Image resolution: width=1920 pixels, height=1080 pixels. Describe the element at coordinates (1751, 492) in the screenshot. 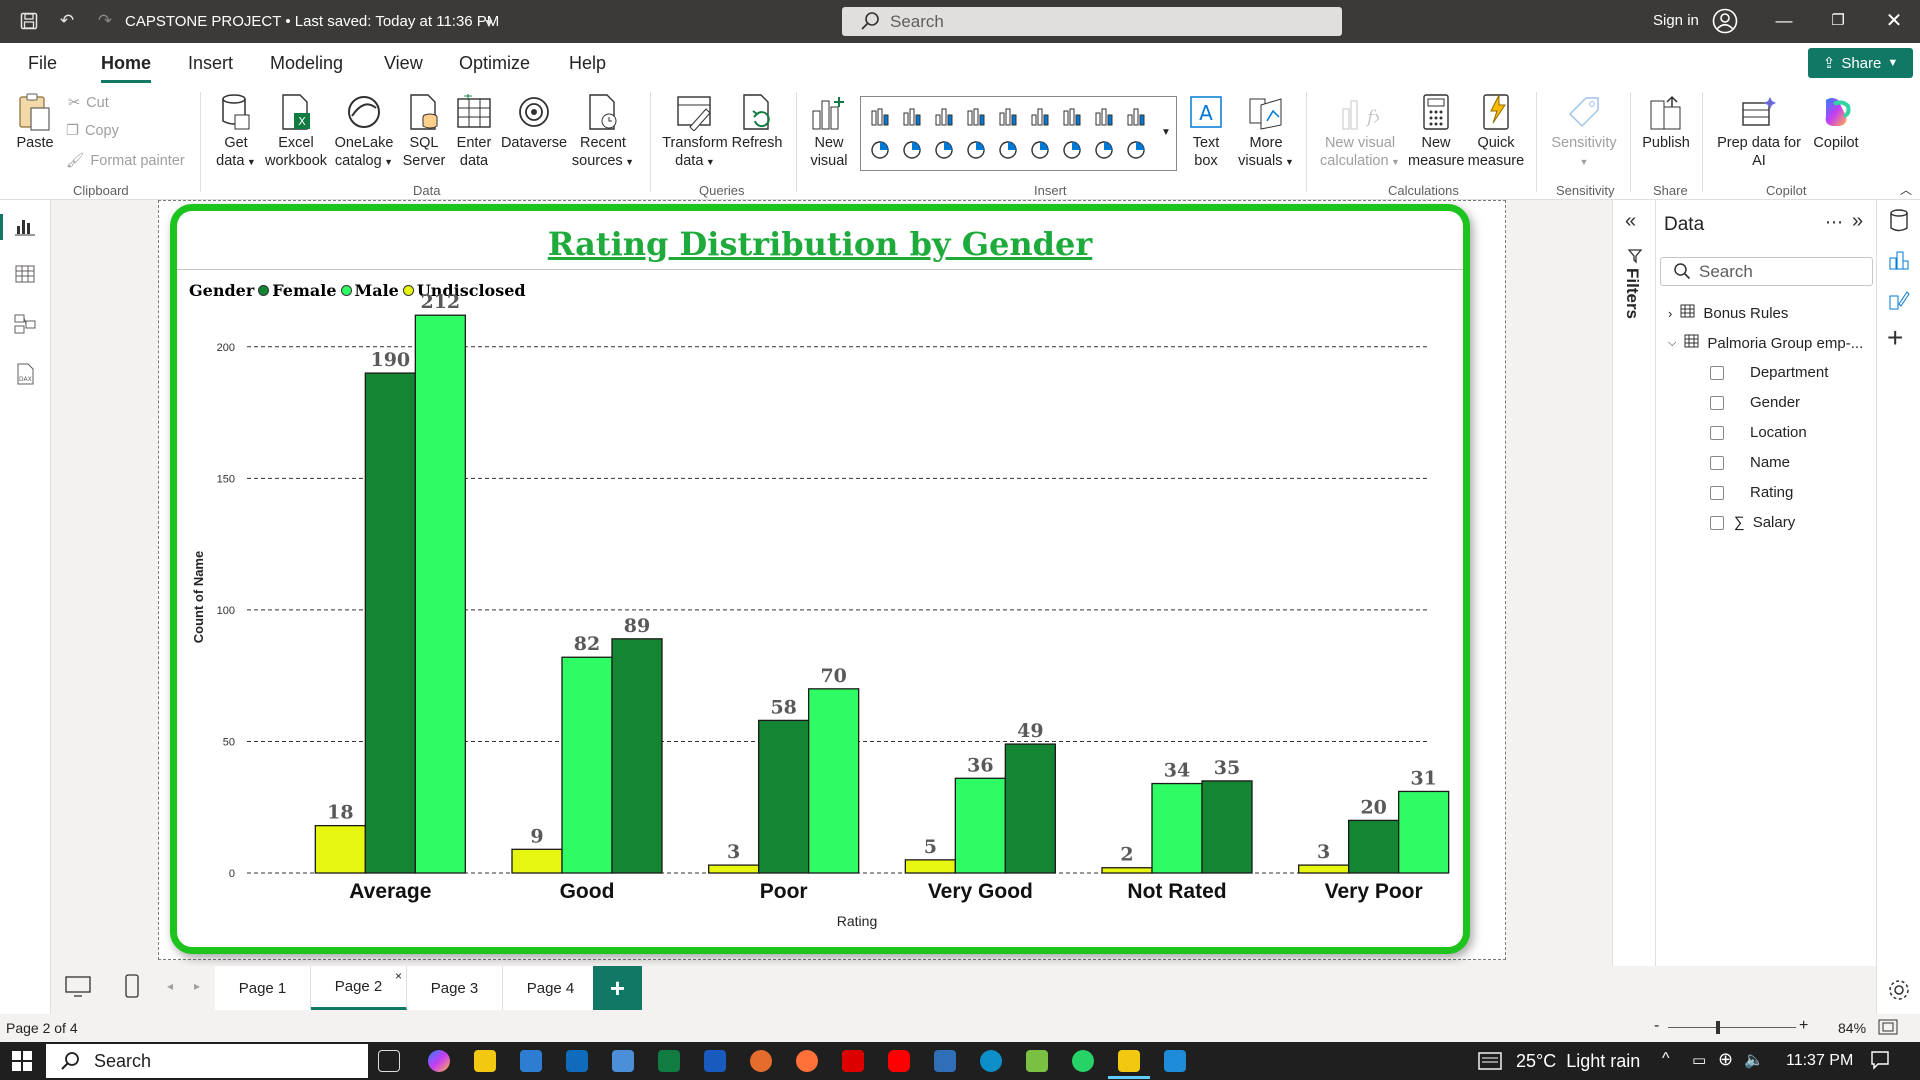

I see `field-rating: Rating` at that location.